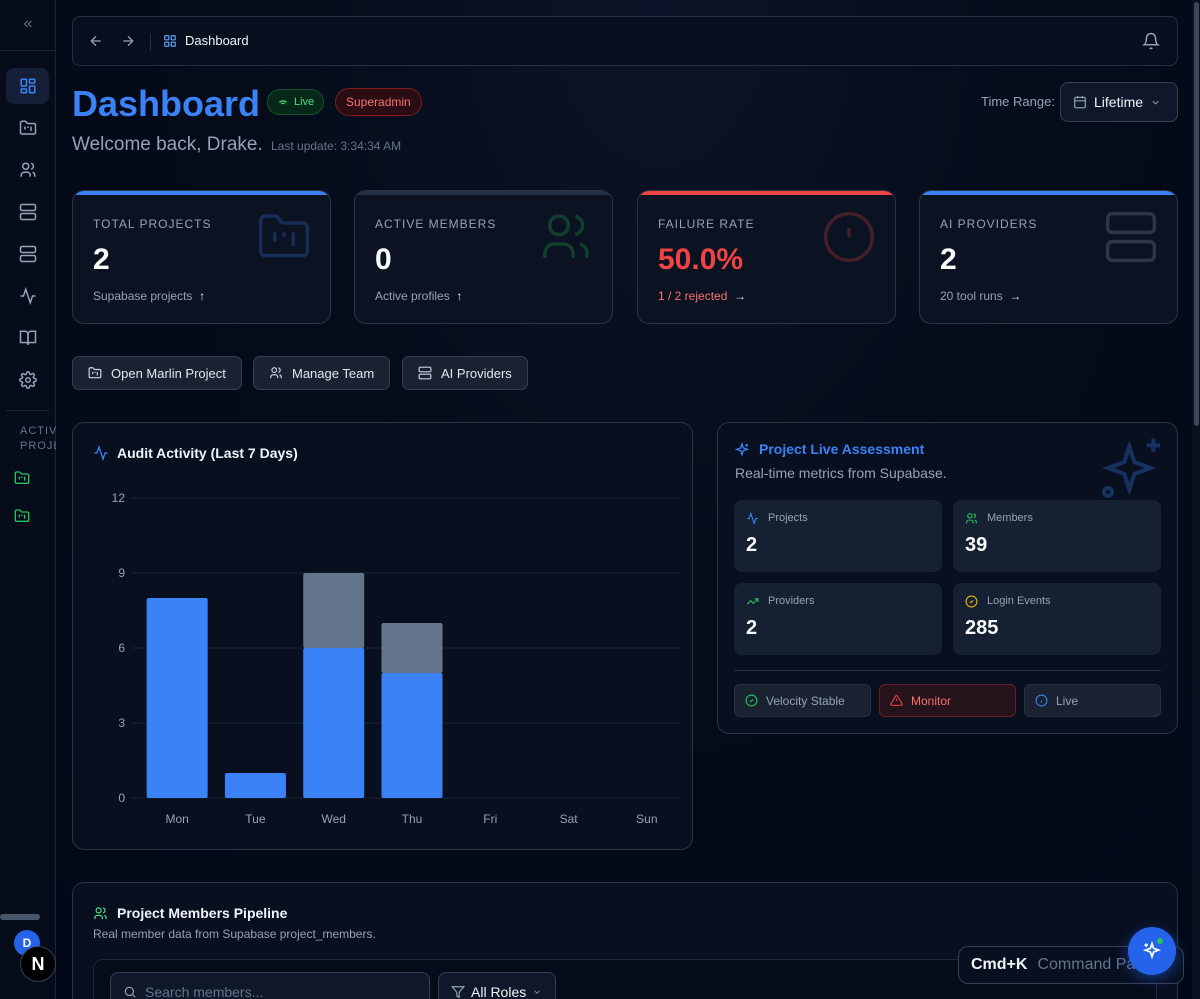 The height and width of the screenshot is (999, 1200). Describe the element at coordinates (1018, 101) in the screenshot. I see `time-range-label: Time Range:` at that location.